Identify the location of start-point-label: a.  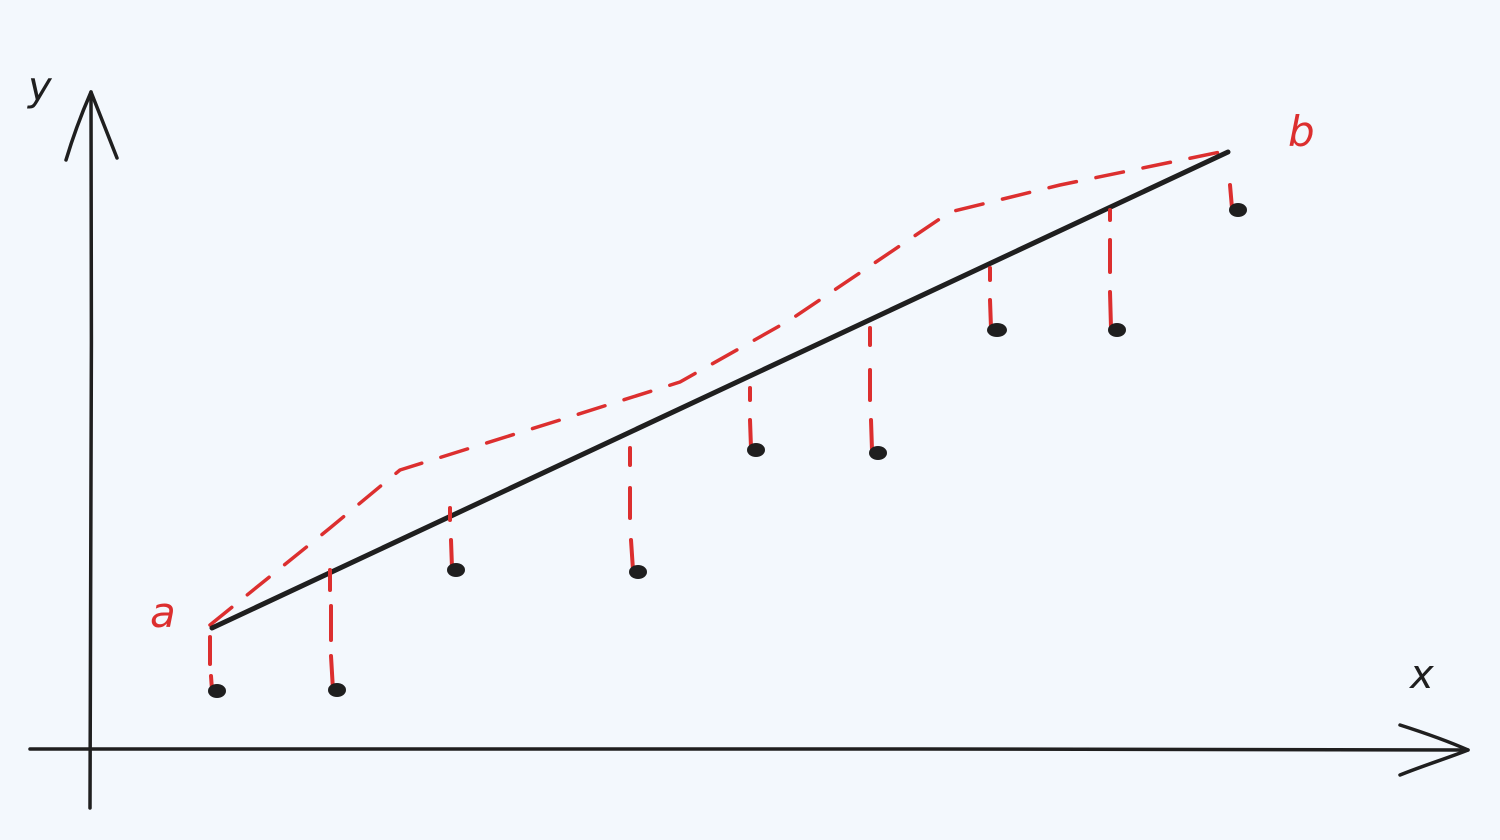
(163, 612).